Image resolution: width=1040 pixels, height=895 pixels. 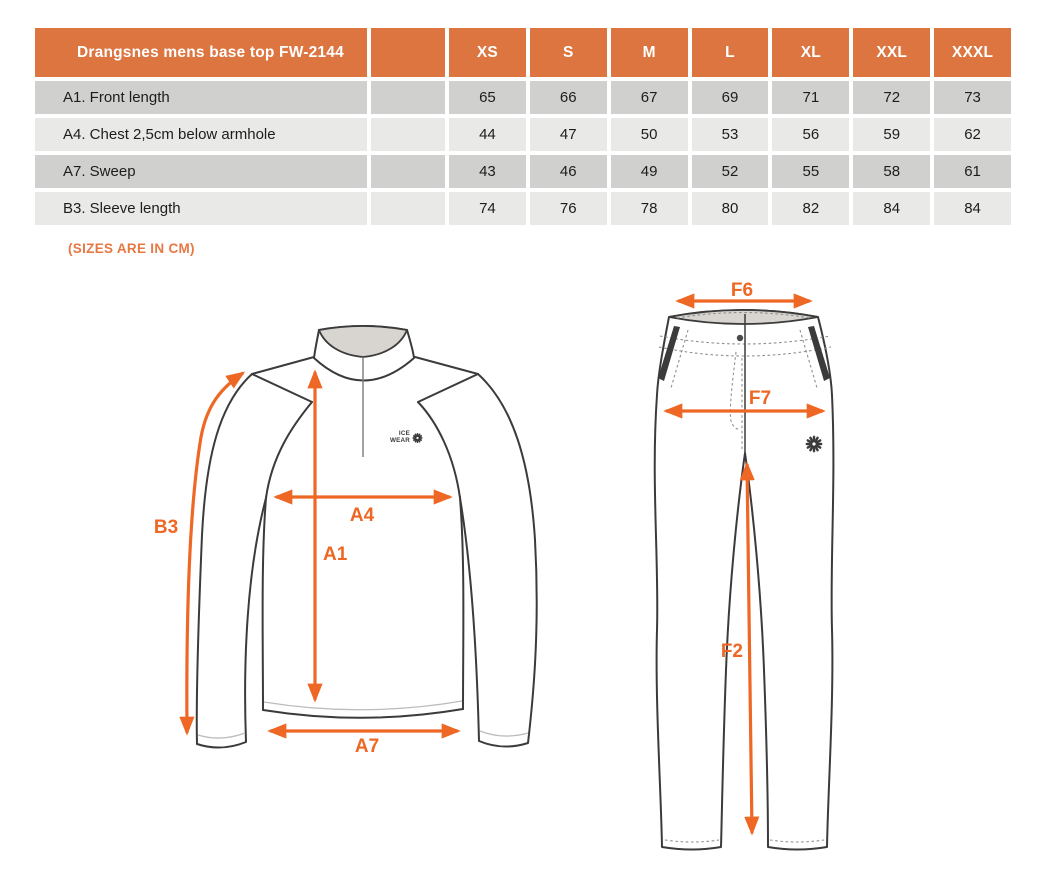 What do you see at coordinates (743, 317) in the screenshot?
I see `waist-opening` at bounding box center [743, 317].